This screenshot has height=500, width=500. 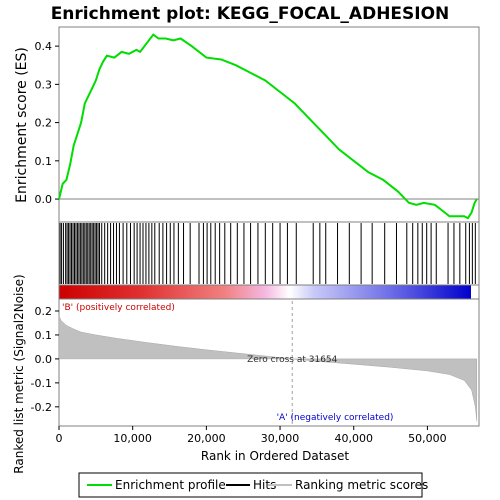 I want to click on metric-y-tick-label: 0.0, so click(x=44, y=359).